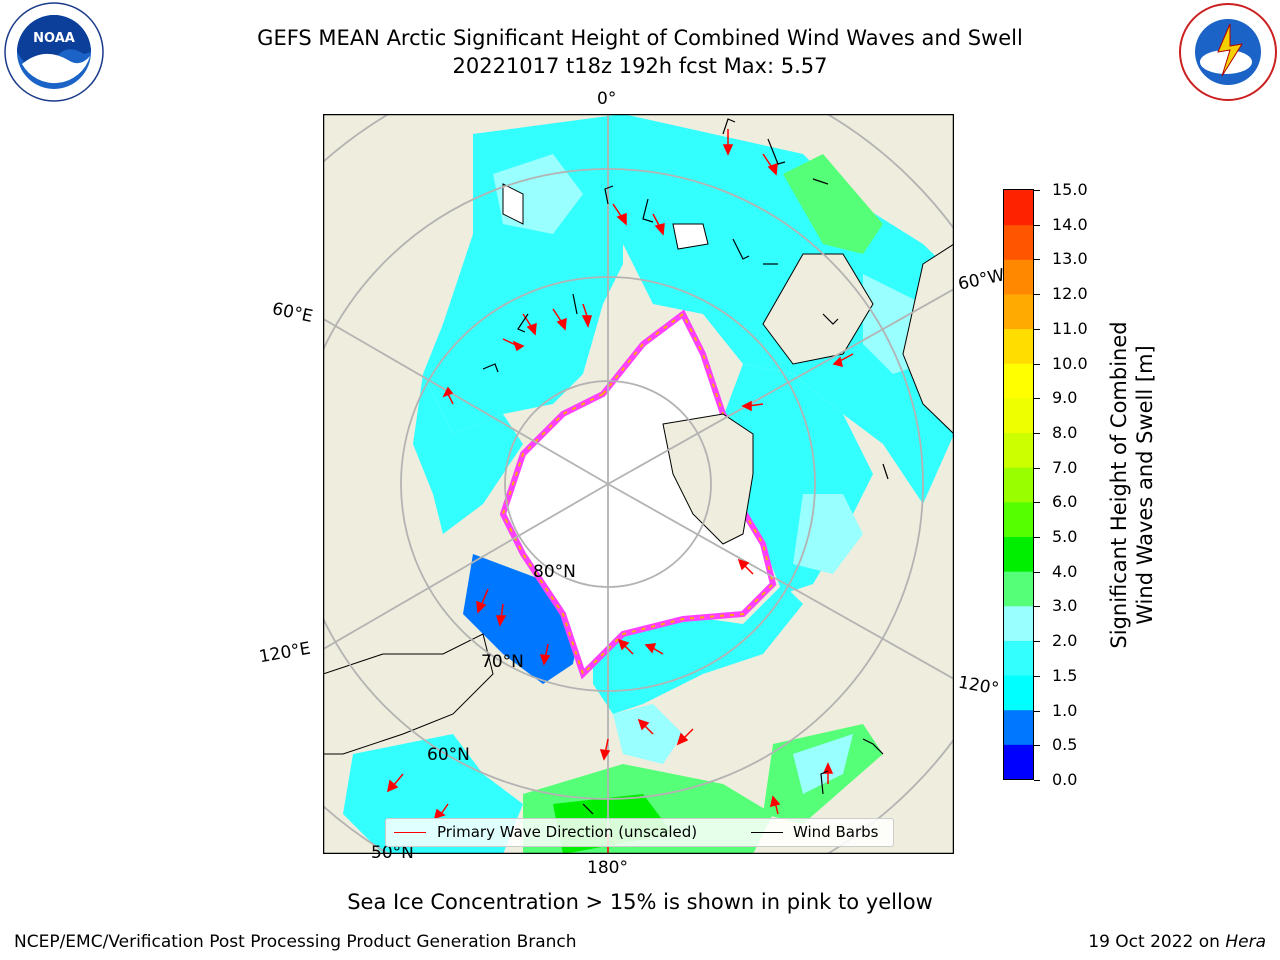  I want to click on beaufort-waves, so click(698, 649).